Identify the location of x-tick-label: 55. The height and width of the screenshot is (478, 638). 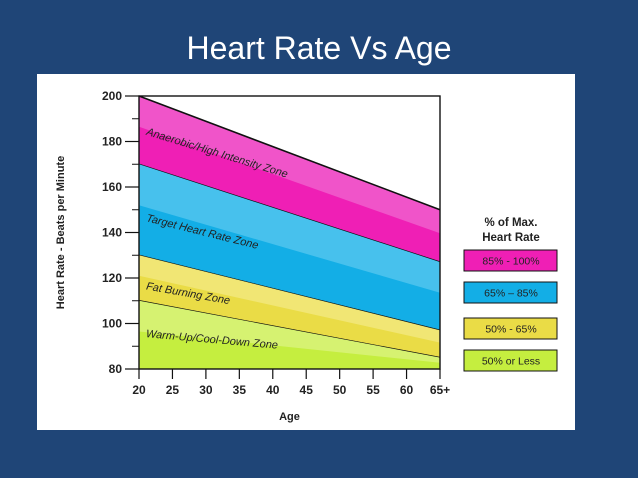
(373, 390).